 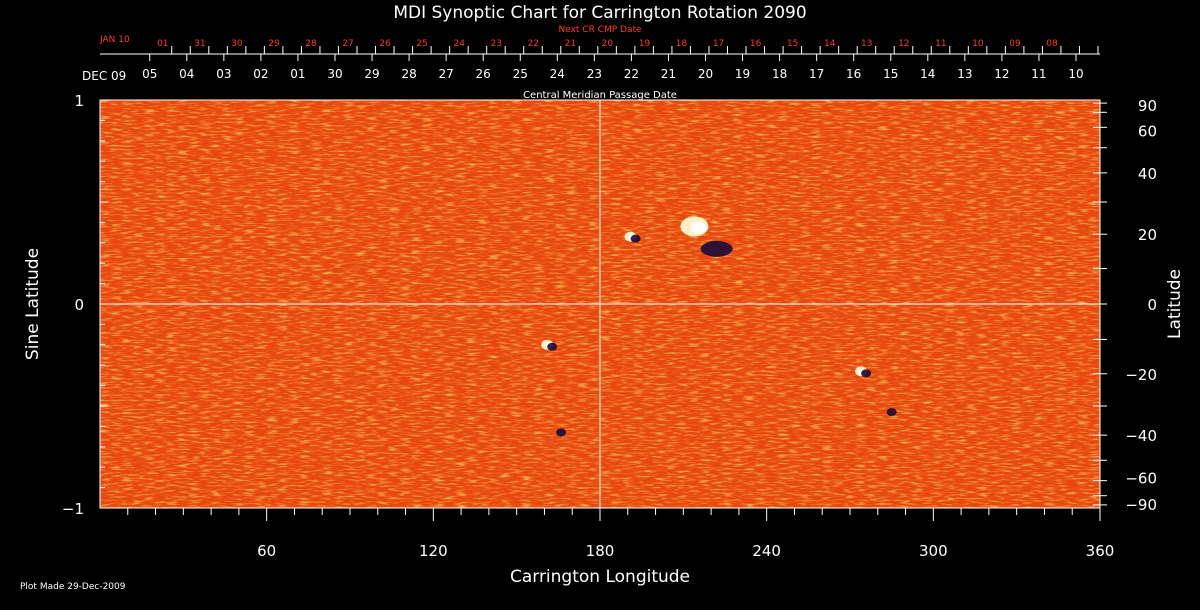 I want to click on next-cr-date-label: 16, so click(x=756, y=44).